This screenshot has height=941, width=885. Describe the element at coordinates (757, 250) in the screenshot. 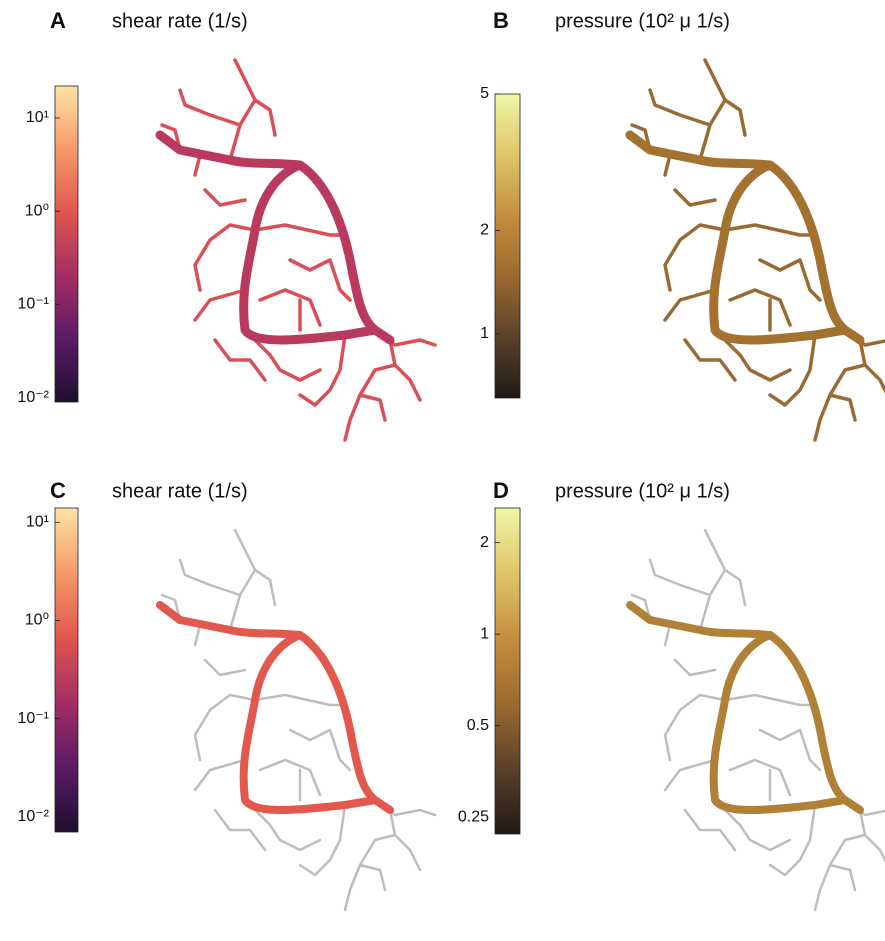

I see `network-b` at that location.